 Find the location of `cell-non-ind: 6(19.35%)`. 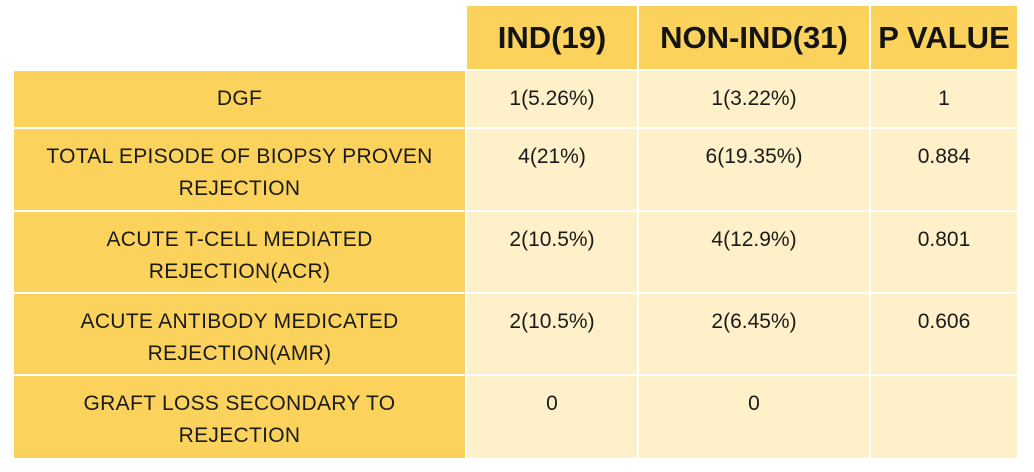

cell-non-ind: 6(19.35%) is located at coordinates (754, 169).